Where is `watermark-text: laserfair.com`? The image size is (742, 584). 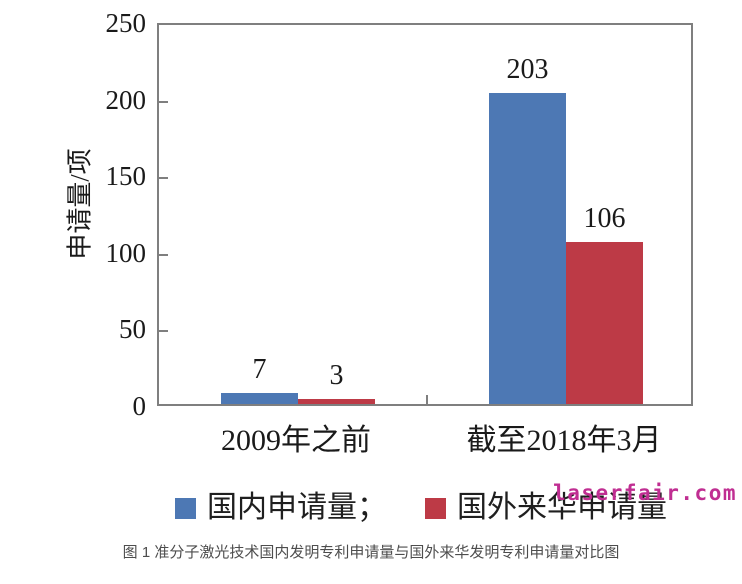
watermark-text: laserfair.com is located at coordinates (645, 493).